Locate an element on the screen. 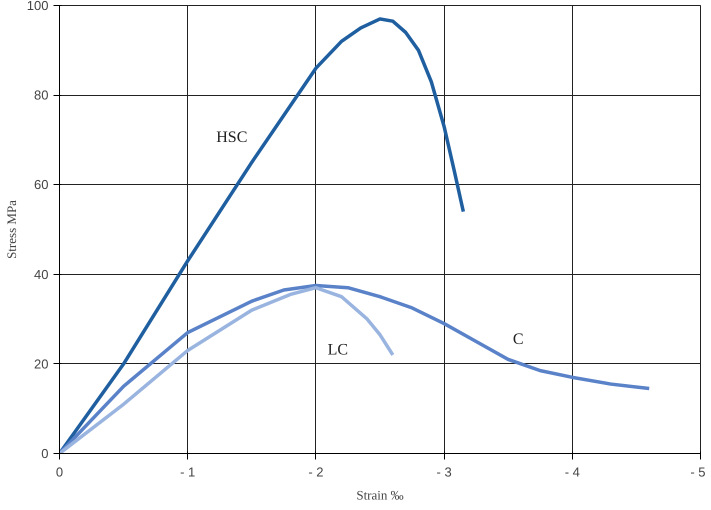  x-tick-label: - 3 is located at coordinates (444, 472).